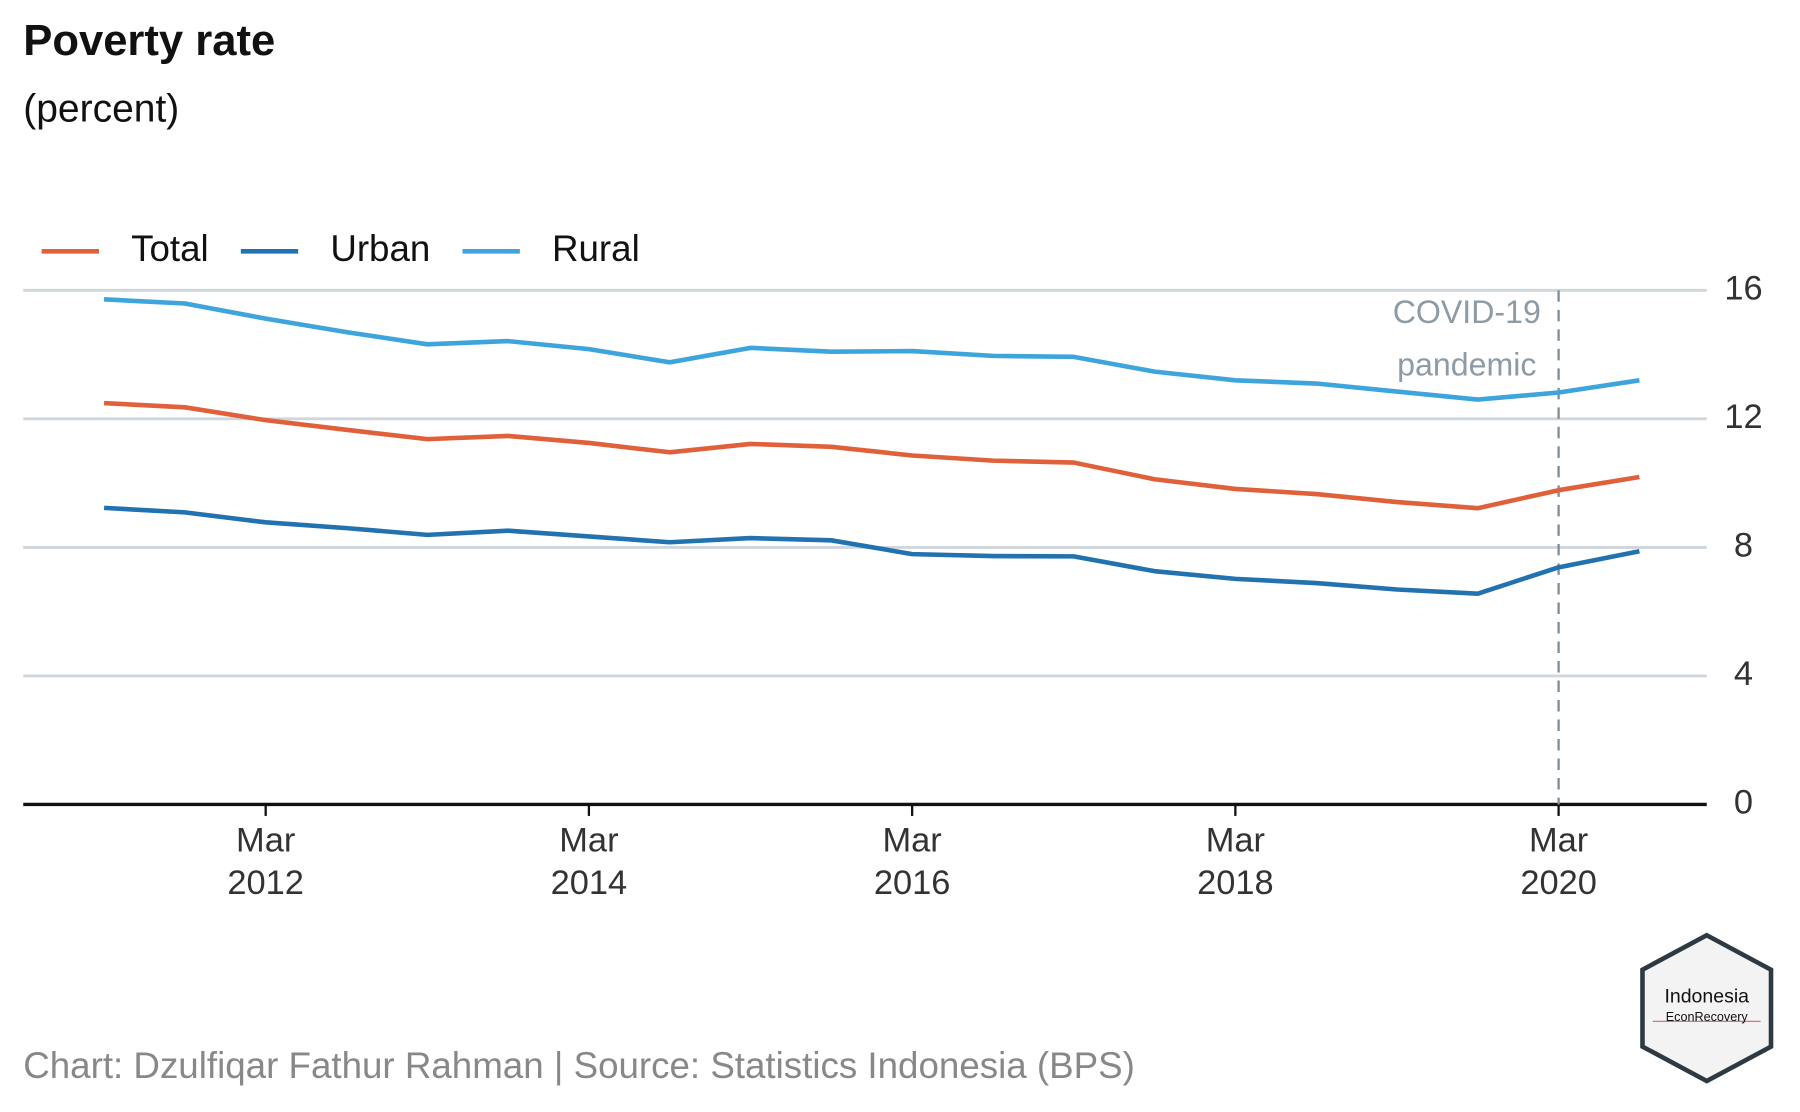  What do you see at coordinates (1466, 365) in the screenshot?
I see `annotation-text: pandemic` at bounding box center [1466, 365].